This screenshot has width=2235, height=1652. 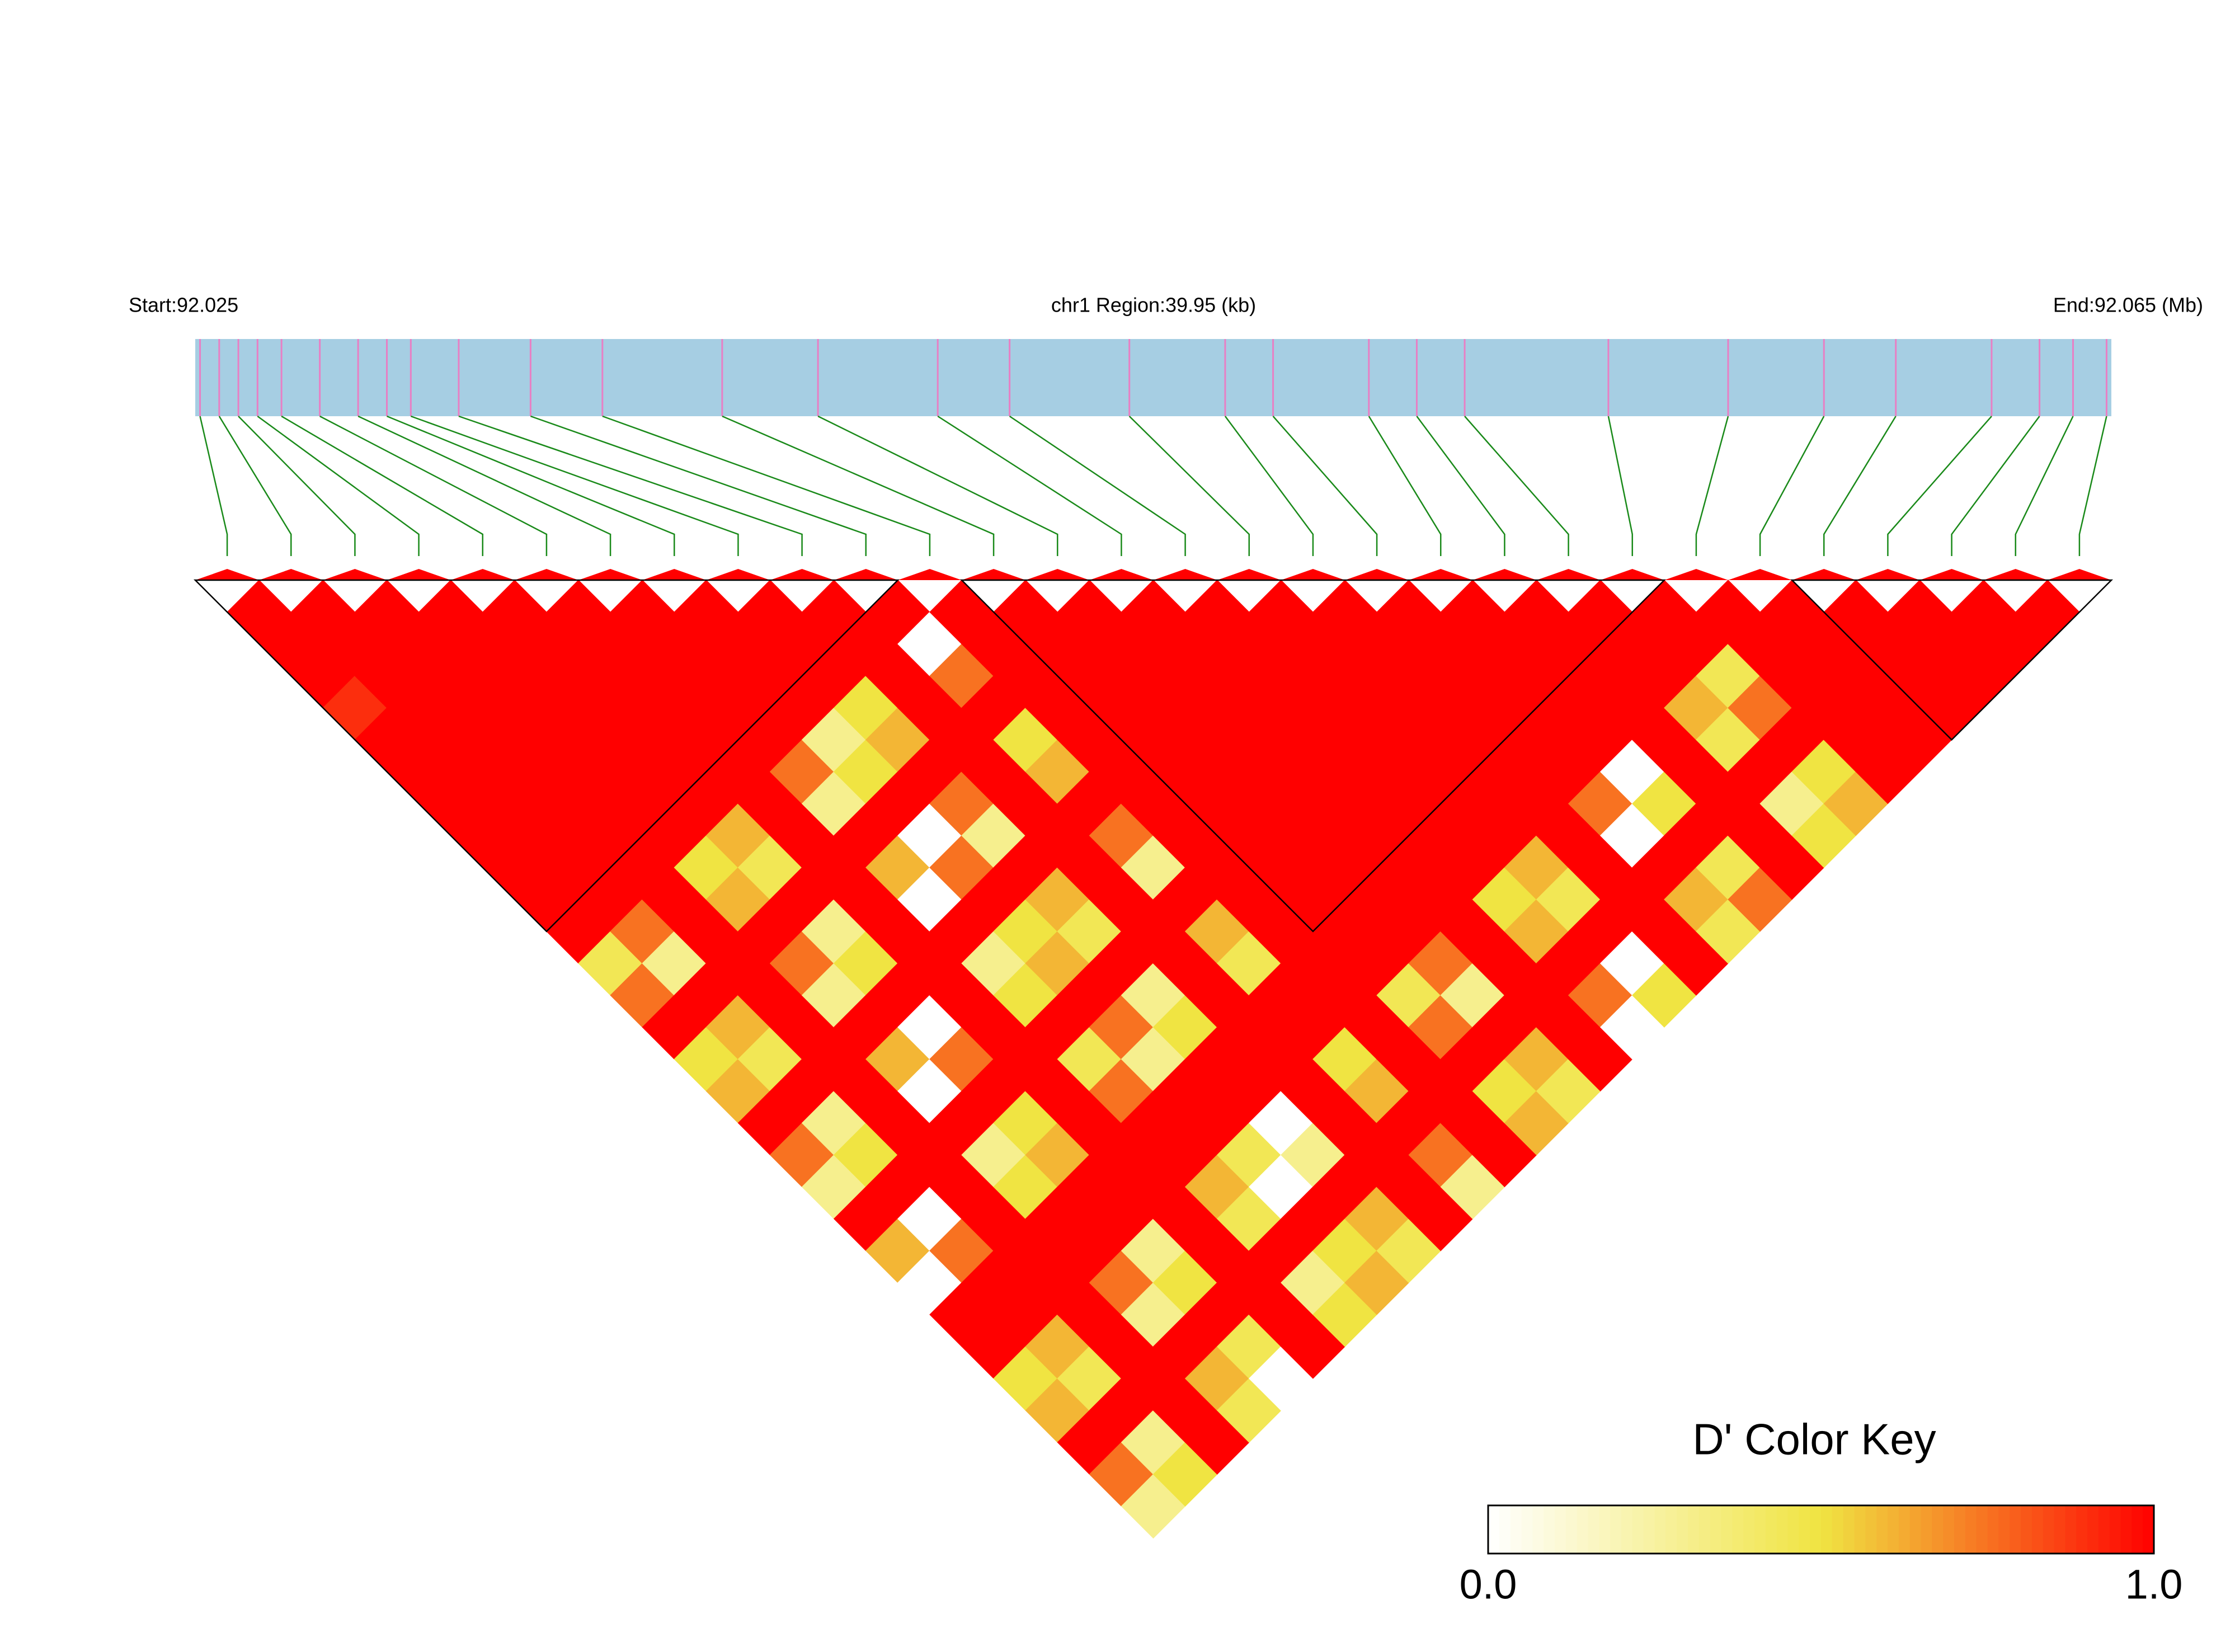 What do you see at coordinates (1814, 1439) in the screenshot?
I see `color-key-title: D' Color Key` at bounding box center [1814, 1439].